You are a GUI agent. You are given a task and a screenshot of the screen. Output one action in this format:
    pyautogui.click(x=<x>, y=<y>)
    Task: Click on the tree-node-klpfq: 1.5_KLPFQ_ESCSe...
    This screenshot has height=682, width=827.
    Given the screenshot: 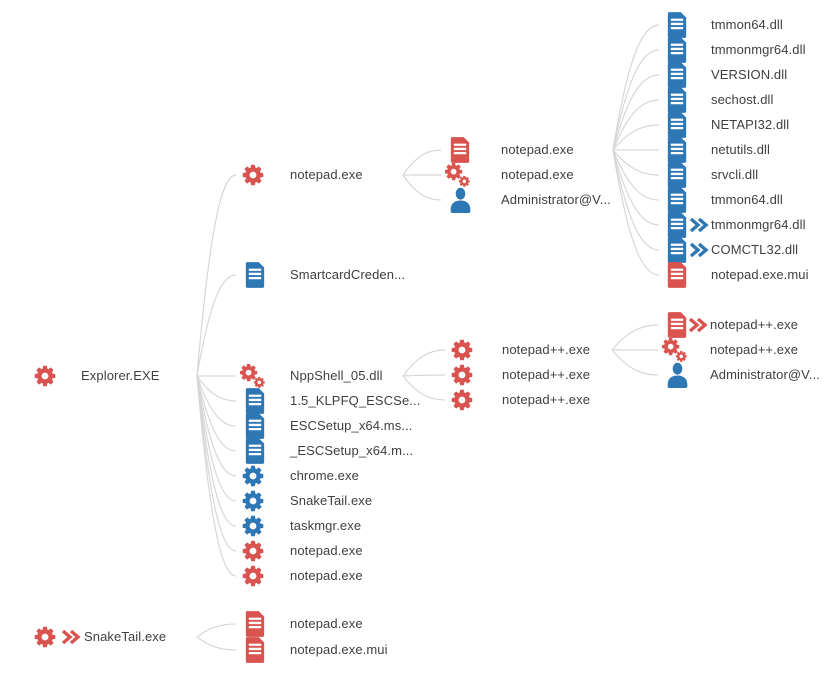 What is the action you would take?
    pyautogui.click(x=331, y=401)
    